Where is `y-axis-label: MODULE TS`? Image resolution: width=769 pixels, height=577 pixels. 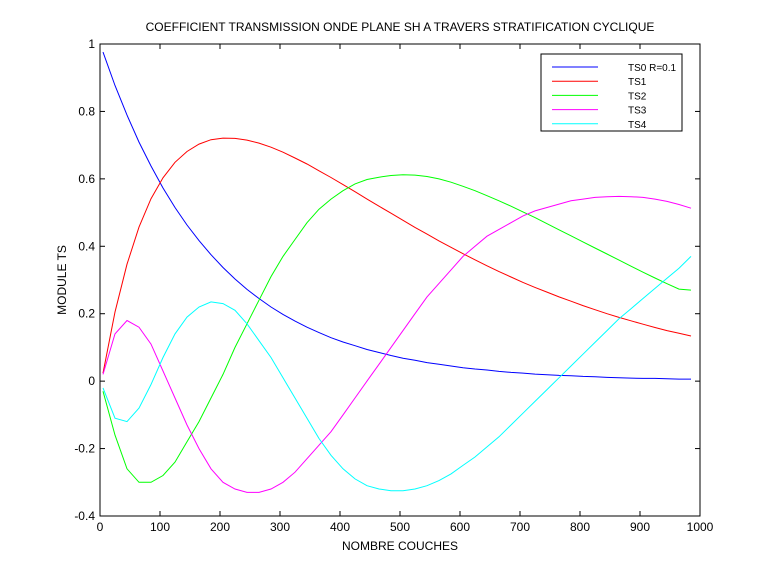
y-axis-label: MODULE TS is located at coordinates (62, 280).